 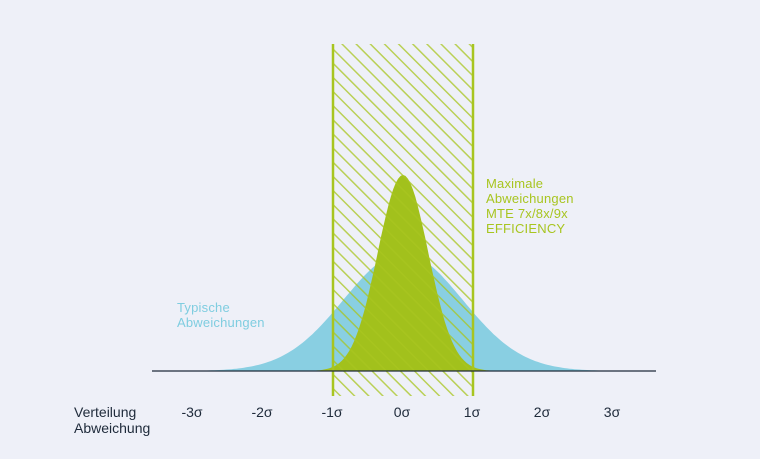 I want to click on x-tick-label: 0σ, so click(x=402, y=412).